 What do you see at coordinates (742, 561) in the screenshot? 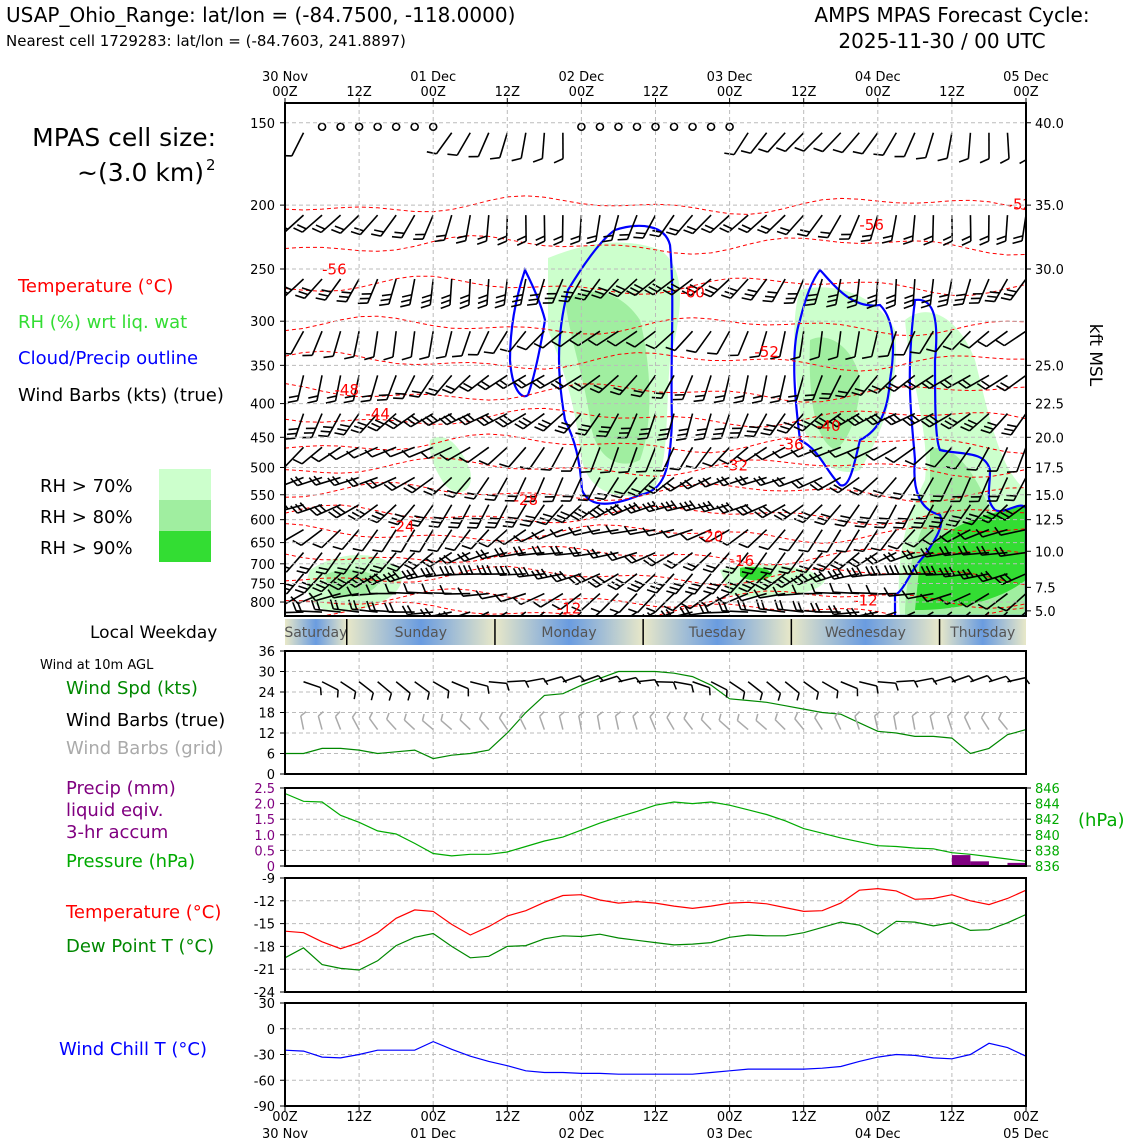
I see `temperature-contour-label: -16` at bounding box center [742, 561].